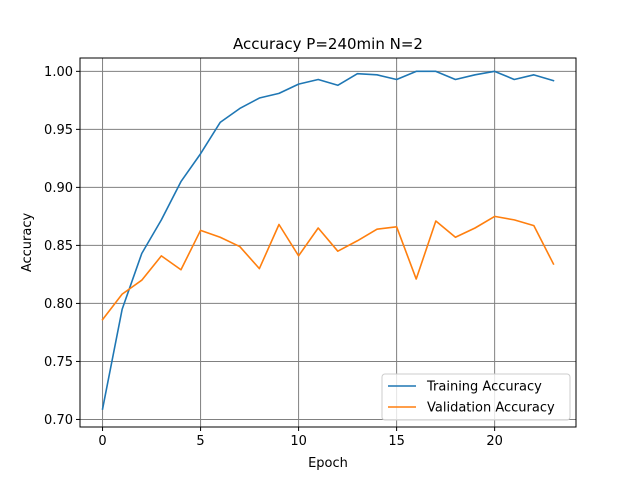 Image resolution: width=640 pixels, height=480 pixels. I want to click on x-tick-label: 0, so click(102, 441).